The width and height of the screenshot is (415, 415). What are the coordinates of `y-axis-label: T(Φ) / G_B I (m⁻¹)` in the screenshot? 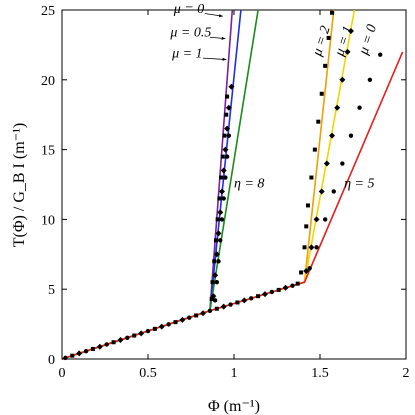 It's located at (19, 185).